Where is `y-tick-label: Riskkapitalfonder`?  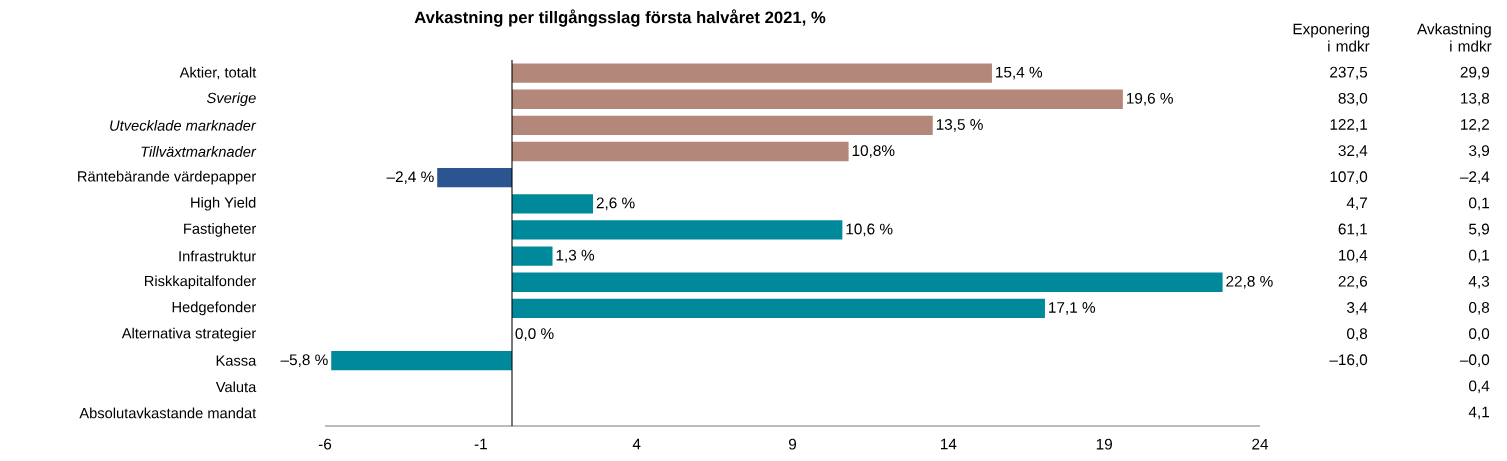 y-tick-label: Riskkapitalfonder is located at coordinates (201, 282).